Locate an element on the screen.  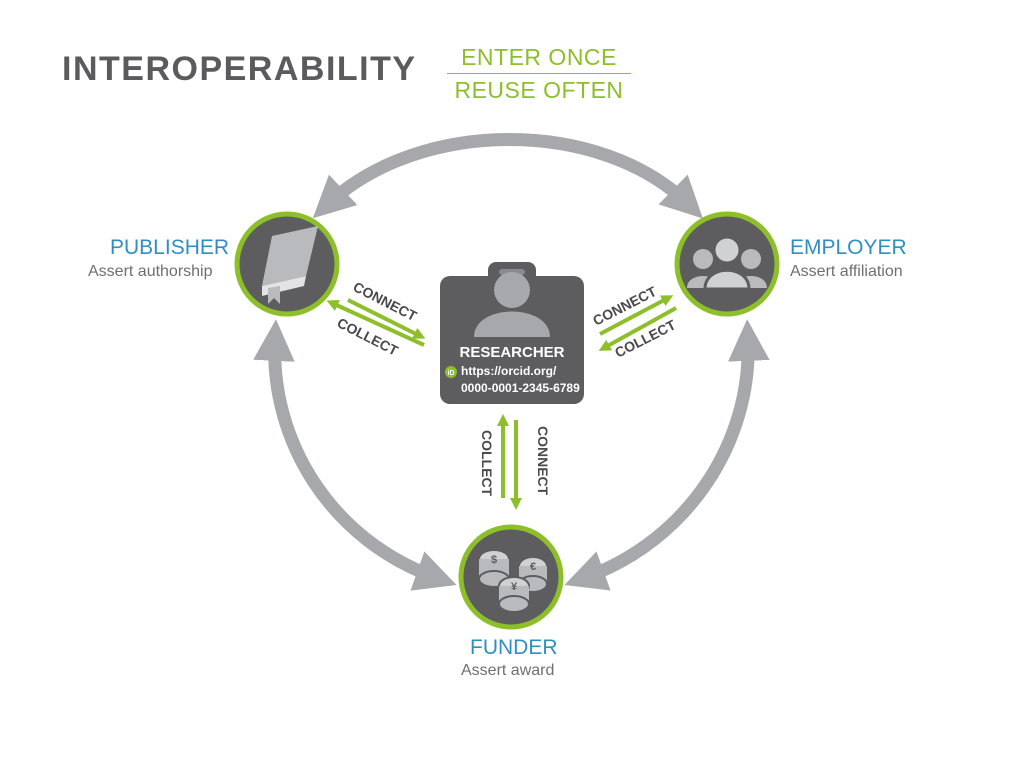
connect-arrow-publisher is located at coordinates (386, 318).